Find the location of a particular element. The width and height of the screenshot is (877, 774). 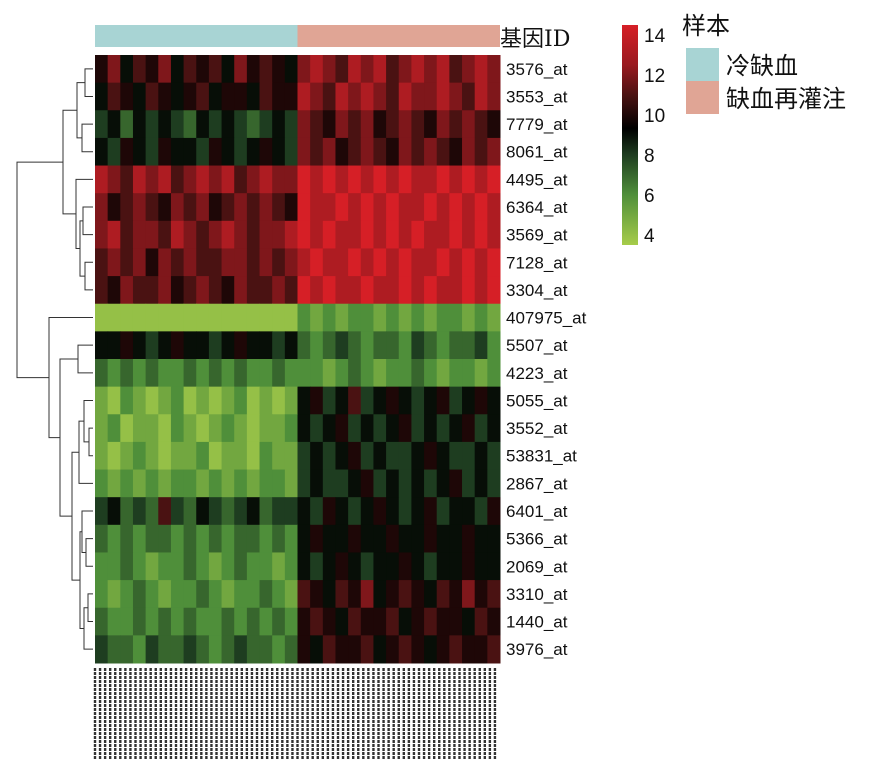

colorbar-tick-label: 4 is located at coordinates (649, 236).